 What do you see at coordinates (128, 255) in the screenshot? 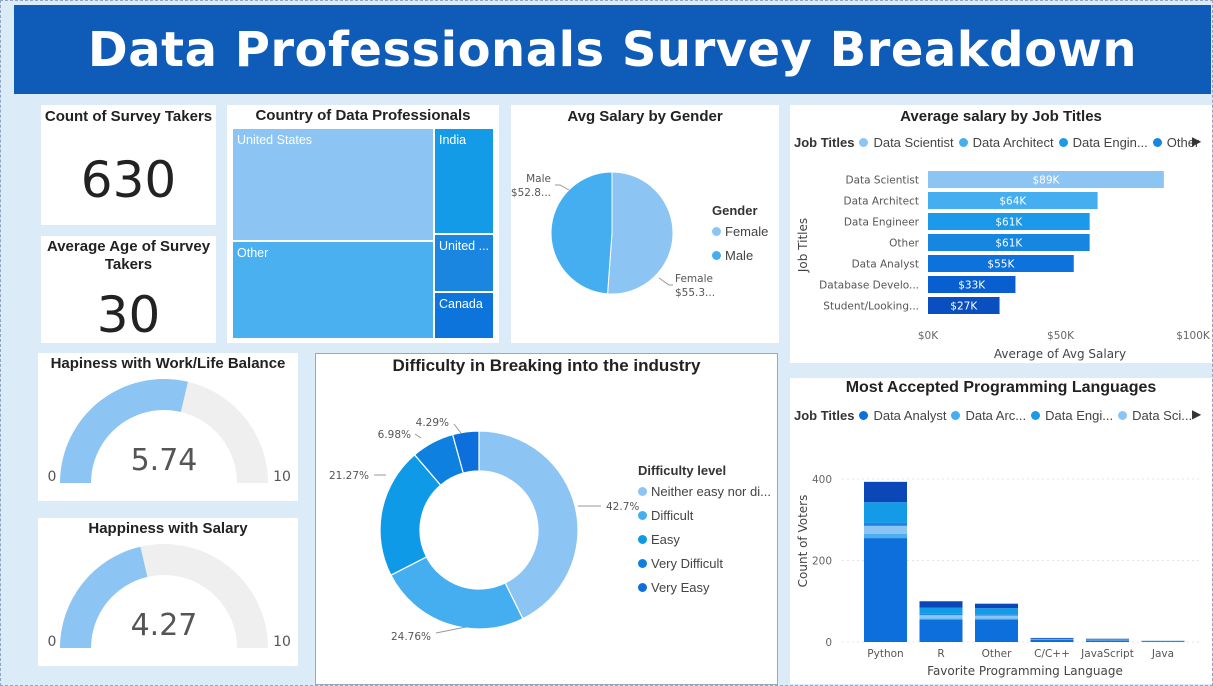
I see `age-title: Average Age of Survey Takers` at bounding box center [128, 255].